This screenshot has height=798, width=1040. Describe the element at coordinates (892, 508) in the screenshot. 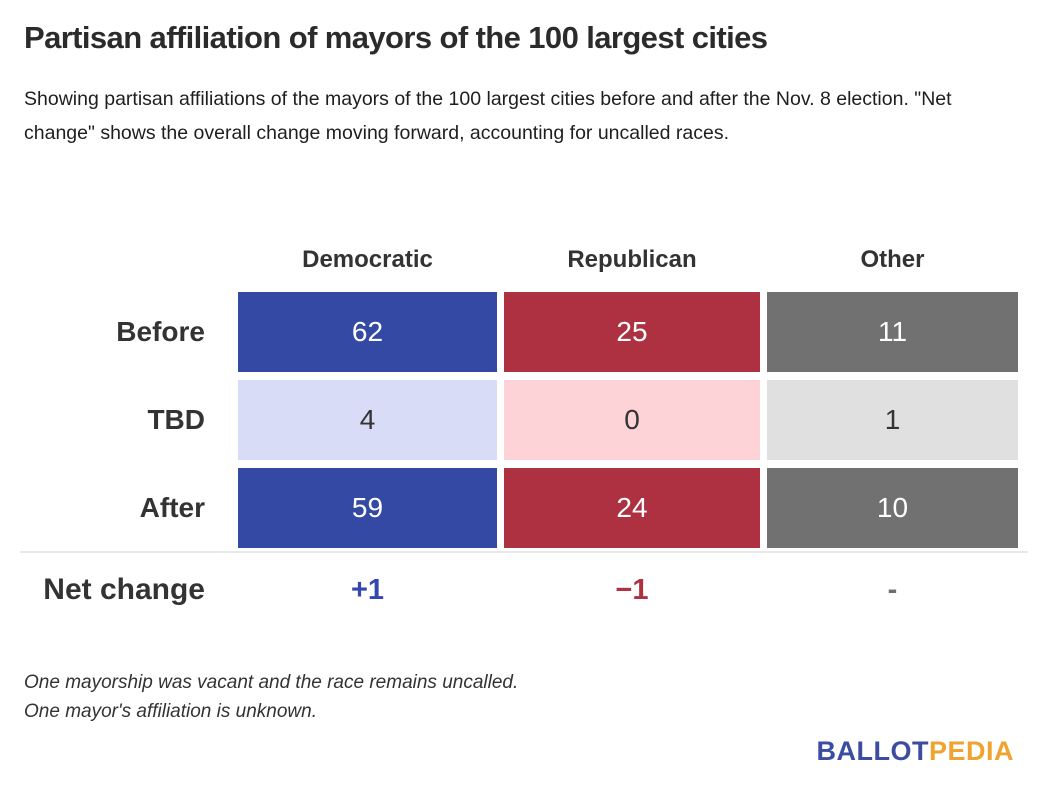

I see `cell-after-other: 10` at that location.